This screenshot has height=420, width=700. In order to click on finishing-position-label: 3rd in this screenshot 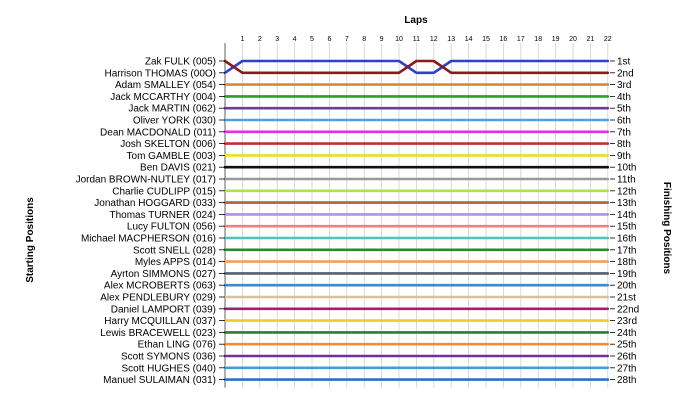, I will do `click(624, 85)`.